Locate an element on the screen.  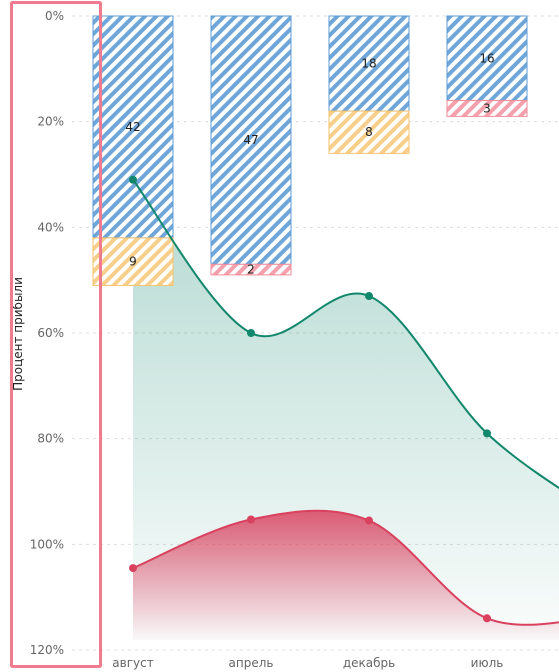
y-tick-label: 60% is located at coordinates (50, 333).